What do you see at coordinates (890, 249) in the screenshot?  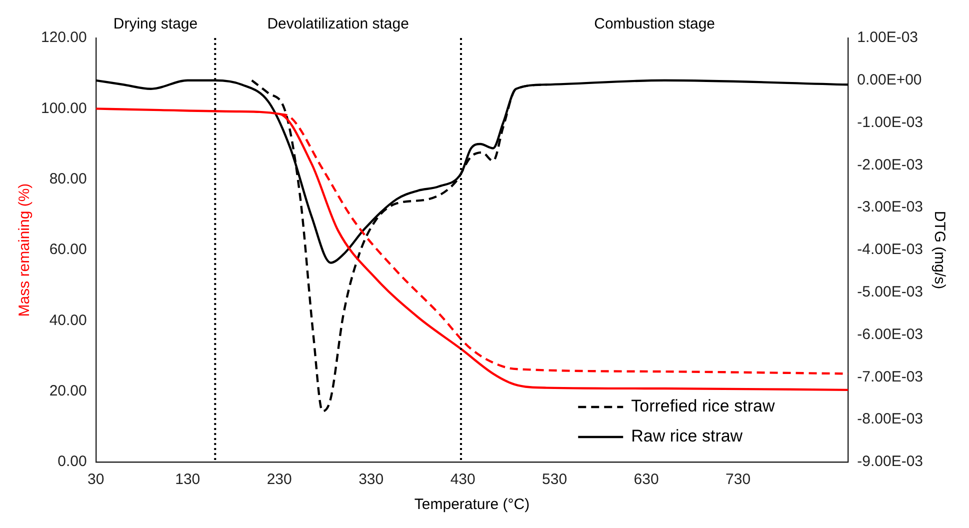 I see `y2-tick-label: -4.00E-03` at bounding box center [890, 249].